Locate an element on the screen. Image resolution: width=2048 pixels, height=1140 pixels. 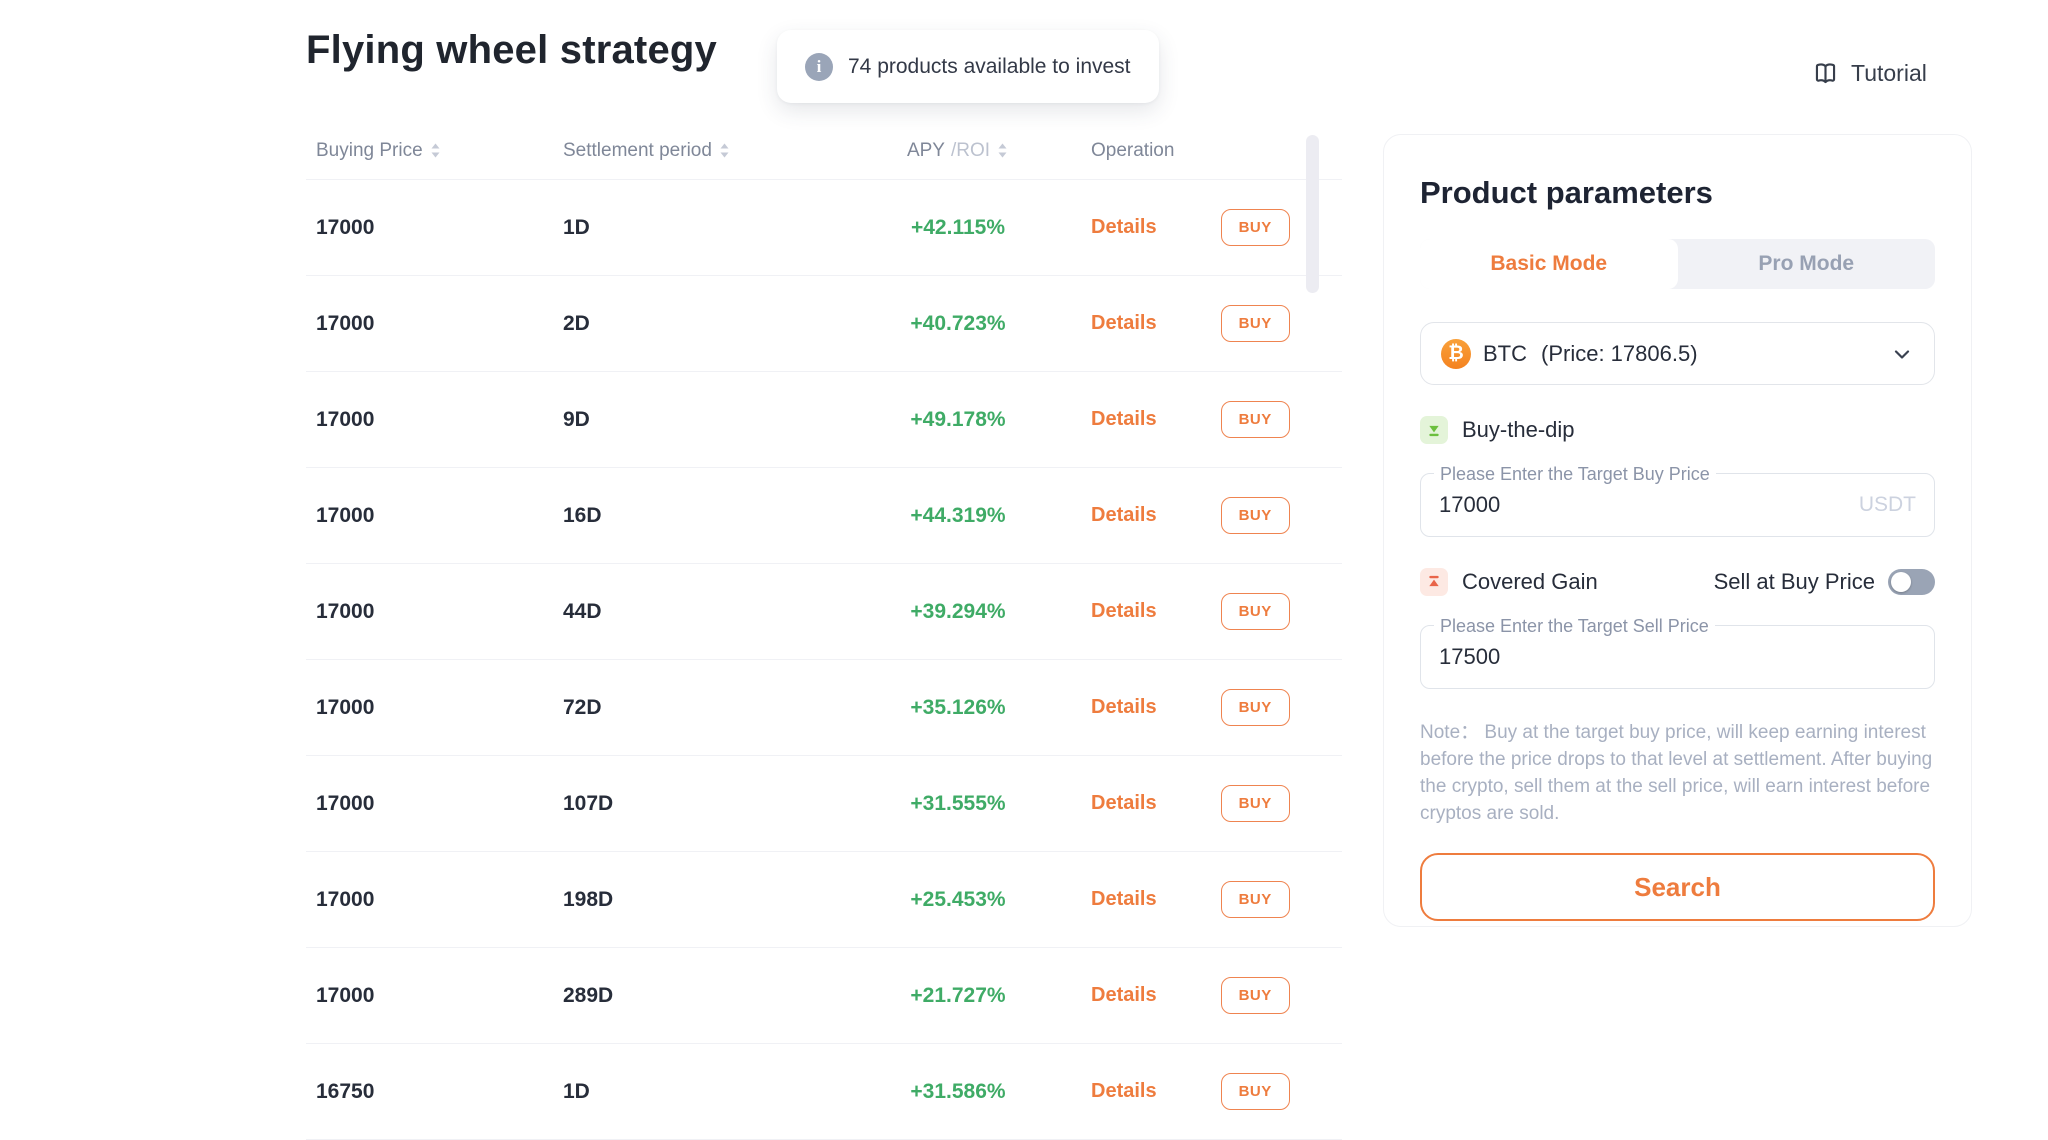
column-roi-label: /ROI is located at coordinates (970, 150).